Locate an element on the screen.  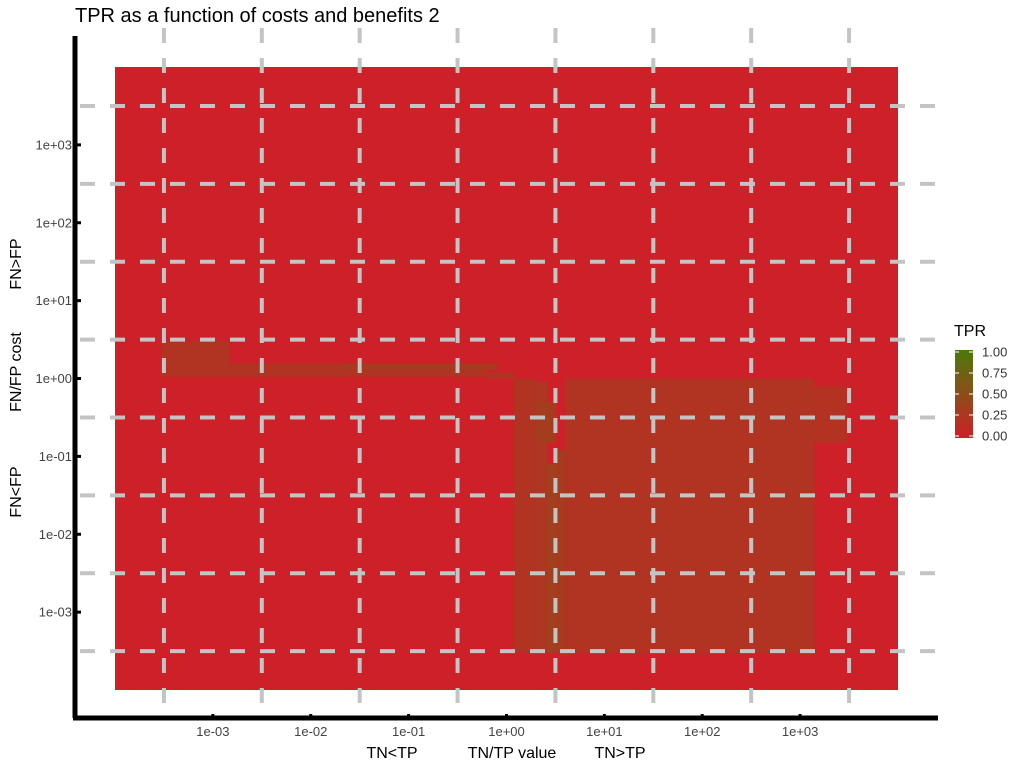
y-tick-label: 1e+01 is located at coordinates (53, 300).